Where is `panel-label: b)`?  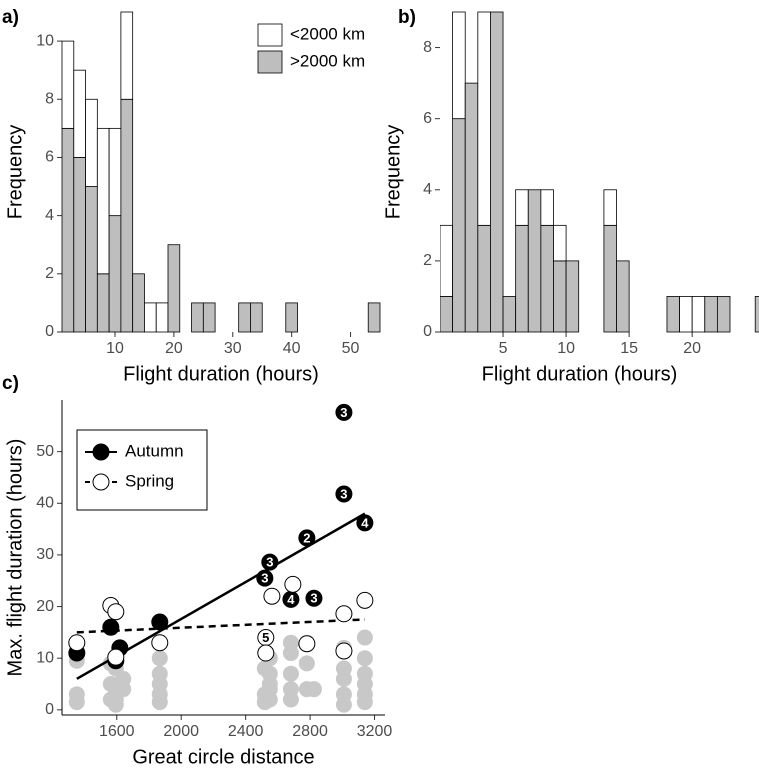 panel-label: b) is located at coordinates (407, 17).